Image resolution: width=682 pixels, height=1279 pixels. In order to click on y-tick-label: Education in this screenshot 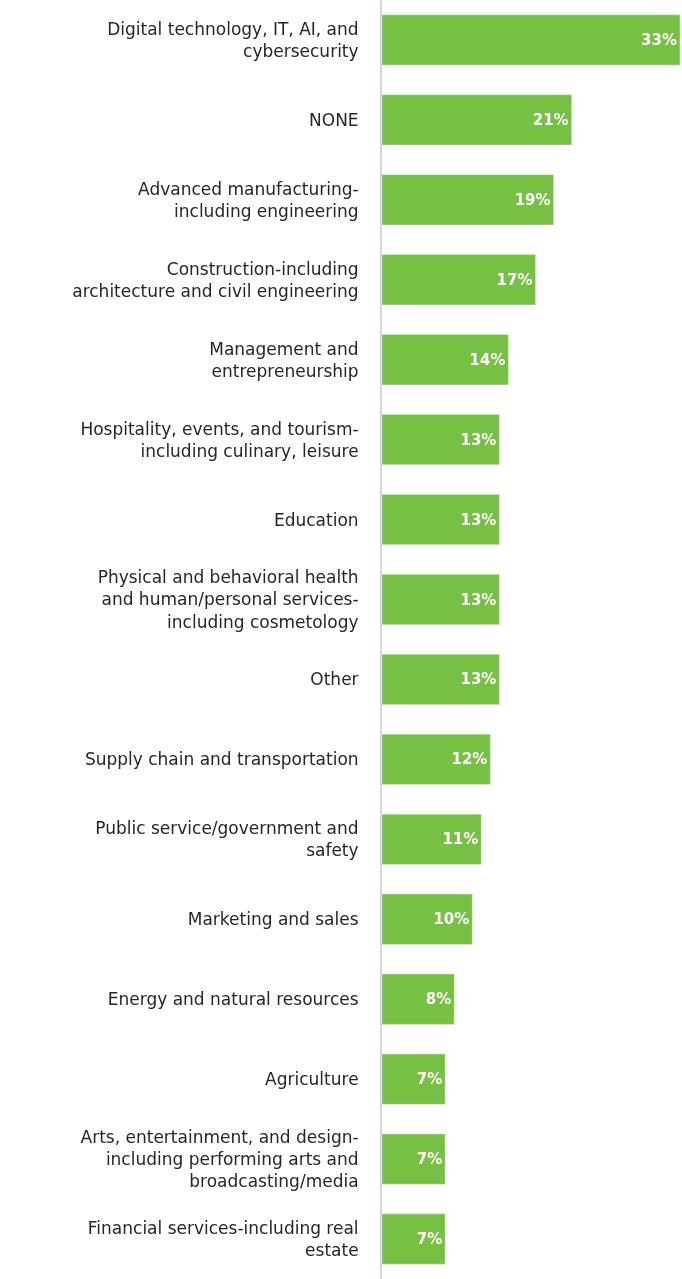, I will do `click(316, 519)`.